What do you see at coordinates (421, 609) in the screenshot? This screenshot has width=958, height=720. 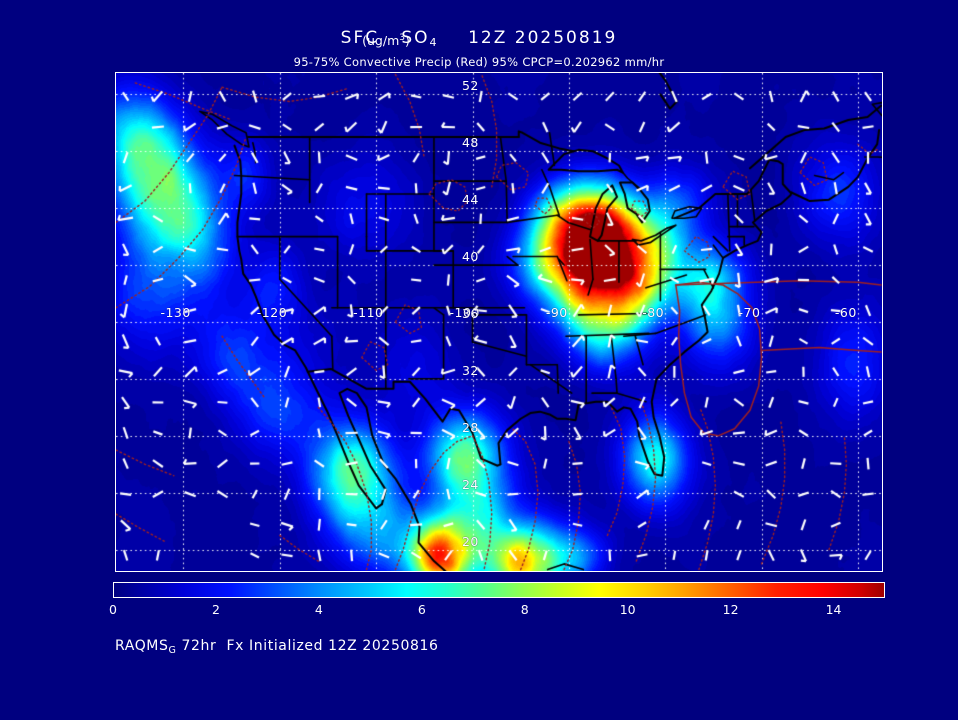 I see `colorbar-tick-label: 6` at bounding box center [421, 609].